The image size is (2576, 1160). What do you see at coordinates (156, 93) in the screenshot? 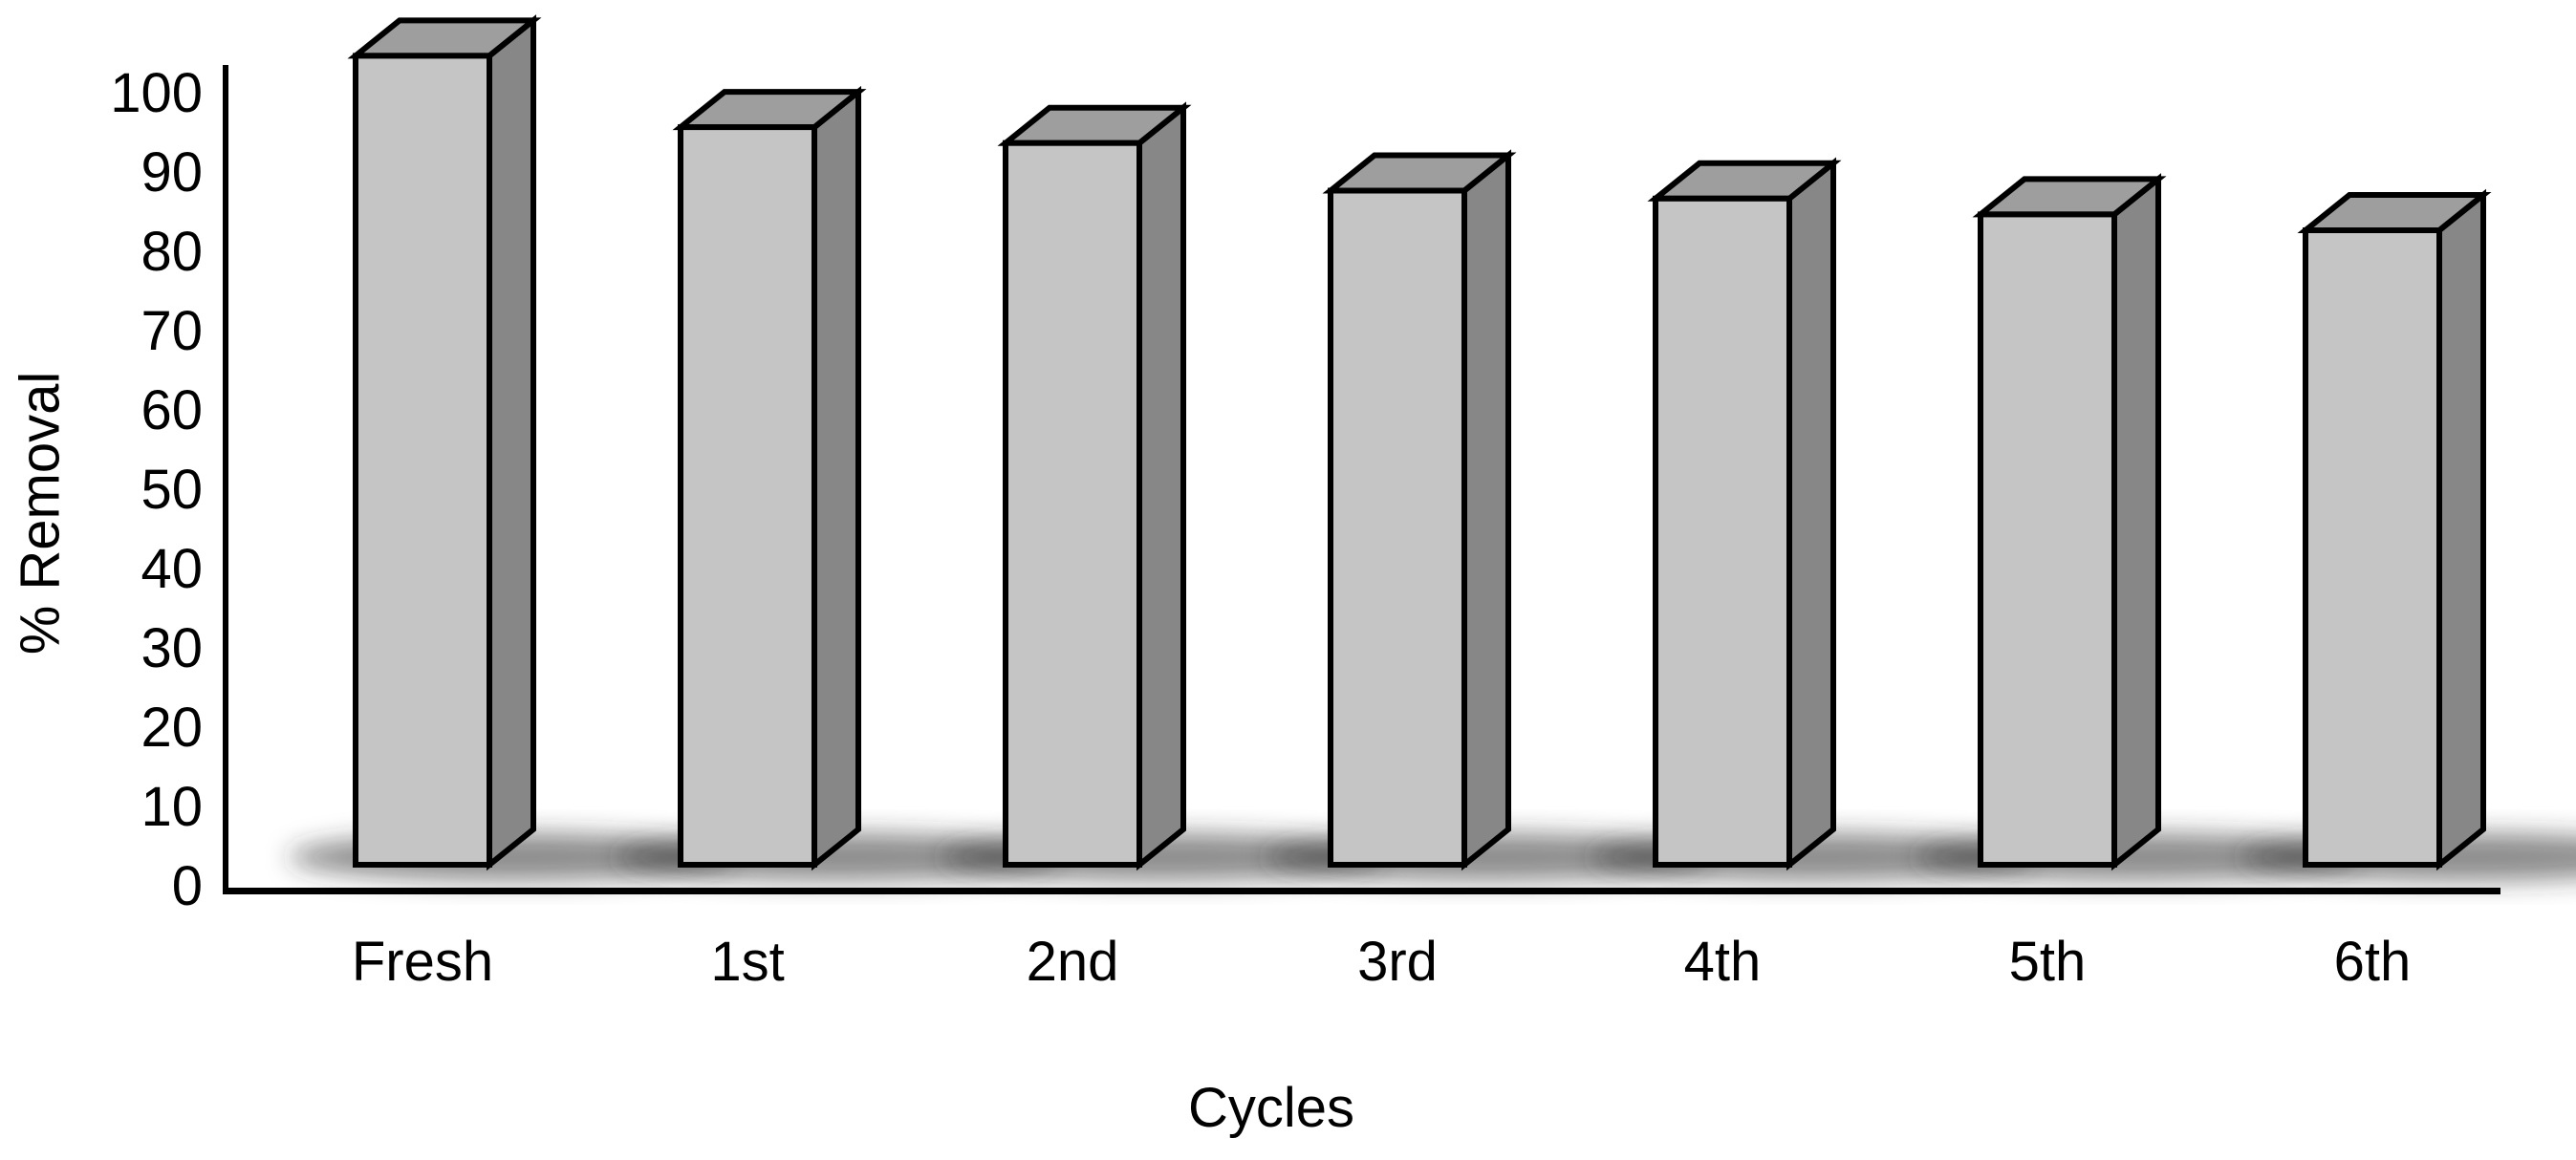
I see `y-tick-label-100: 100` at bounding box center [156, 93].